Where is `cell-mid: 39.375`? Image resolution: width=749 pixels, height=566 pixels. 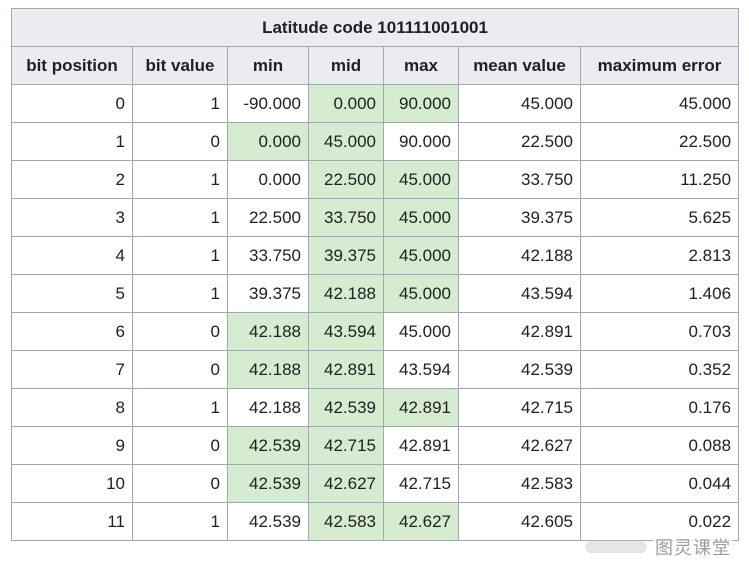
cell-mid: 39.375 is located at coordinates (346, 255).